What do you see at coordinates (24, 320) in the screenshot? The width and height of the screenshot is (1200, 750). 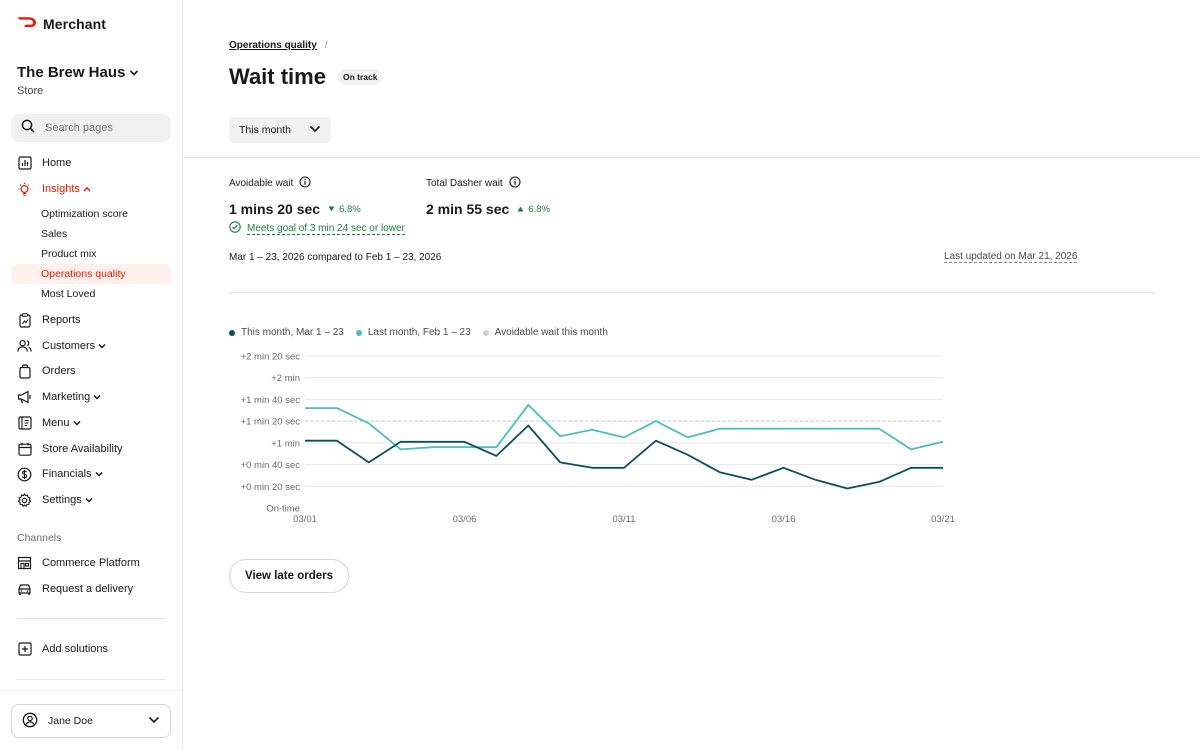 I see `clipboard-chart-icon` at bounding box center [24, 320].